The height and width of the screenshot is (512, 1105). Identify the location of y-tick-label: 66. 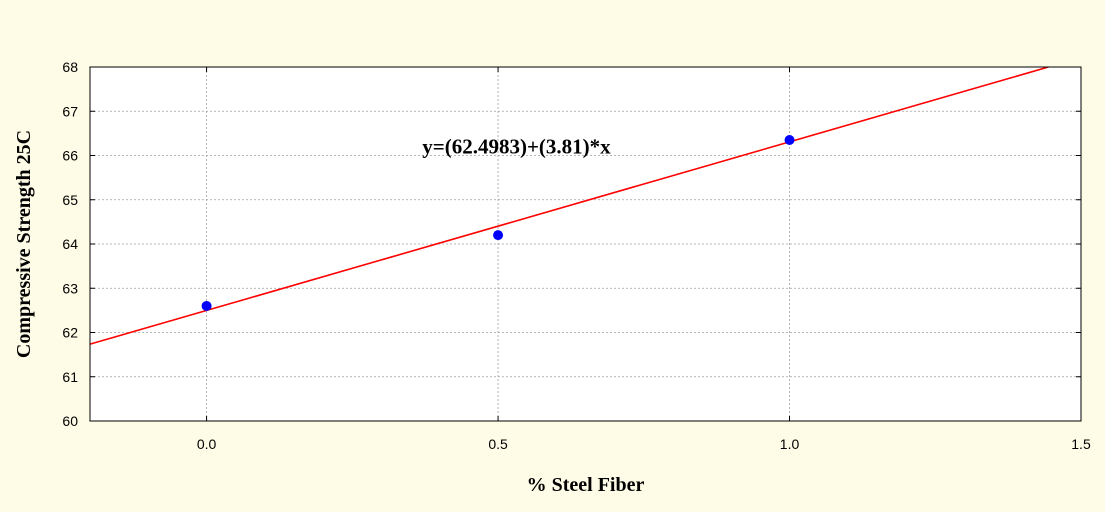
(70, 156).